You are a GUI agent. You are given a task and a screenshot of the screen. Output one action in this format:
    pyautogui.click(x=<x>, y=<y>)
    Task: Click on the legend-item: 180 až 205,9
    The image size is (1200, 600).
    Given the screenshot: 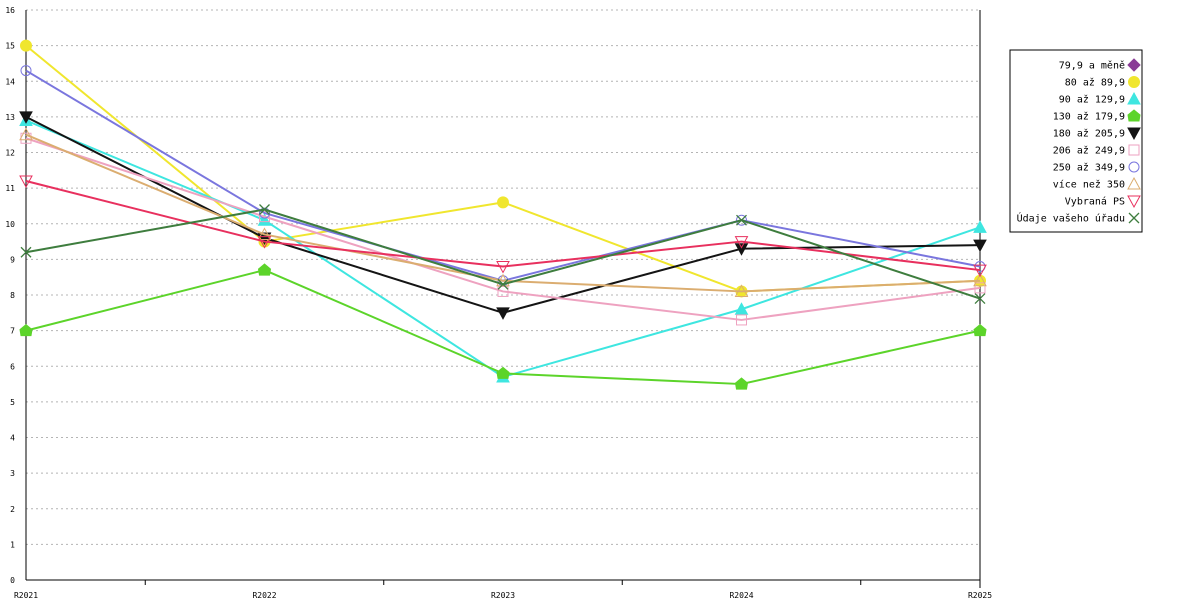 What is the action you would take?
    pyautogui.click(x=1097, y=134)
    